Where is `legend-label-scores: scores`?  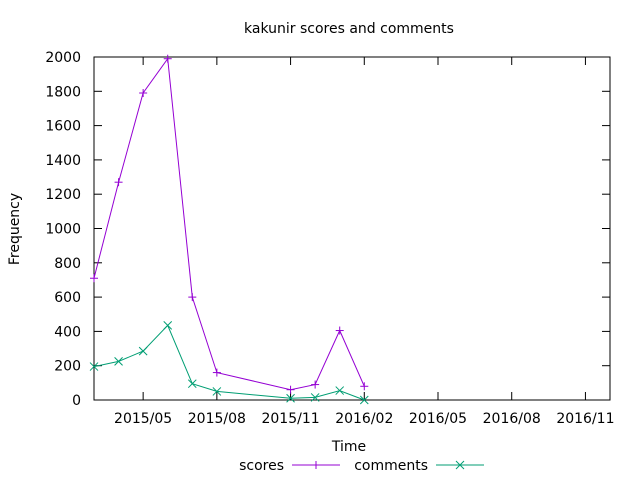
legend-label-scores: scores is located at coordinates (261, 466).